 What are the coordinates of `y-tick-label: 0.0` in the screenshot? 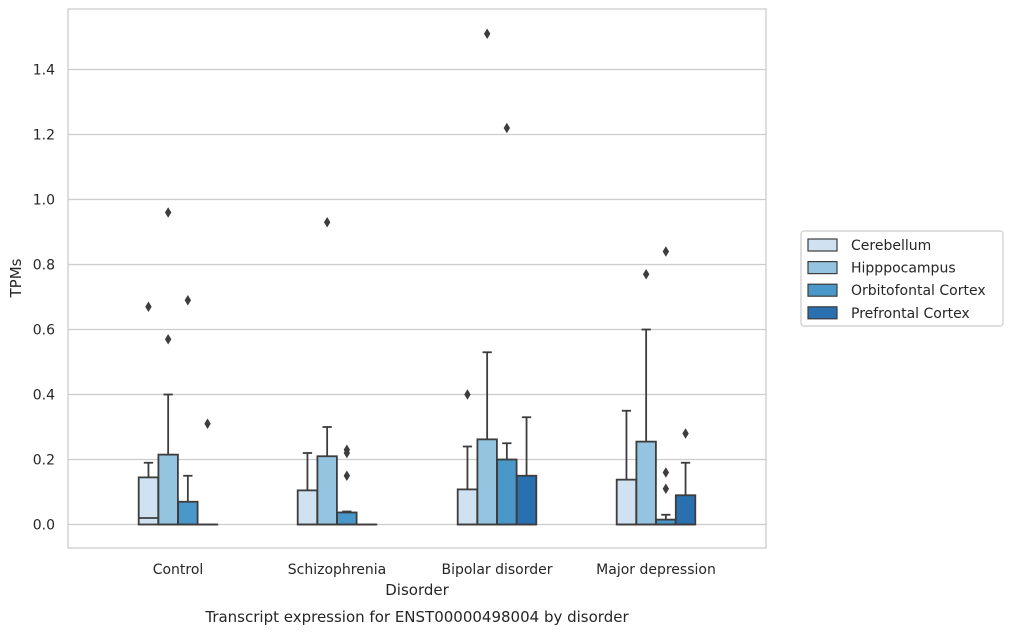 It's located at (44, 526).